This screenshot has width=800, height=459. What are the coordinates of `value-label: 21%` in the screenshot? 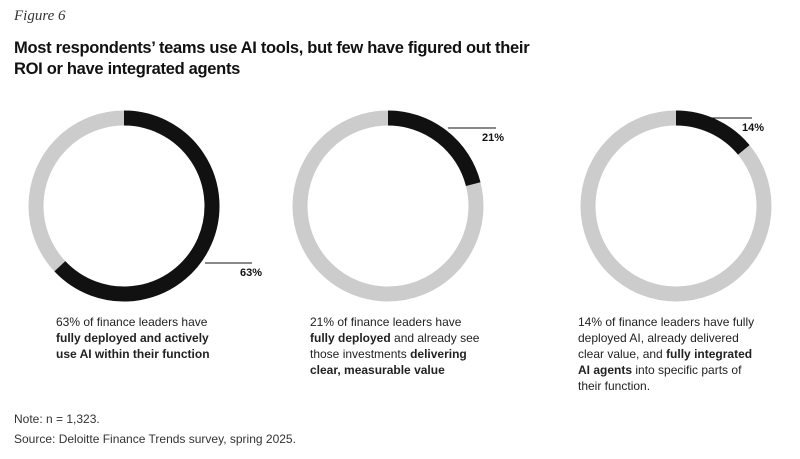 It's located at (493, 138).